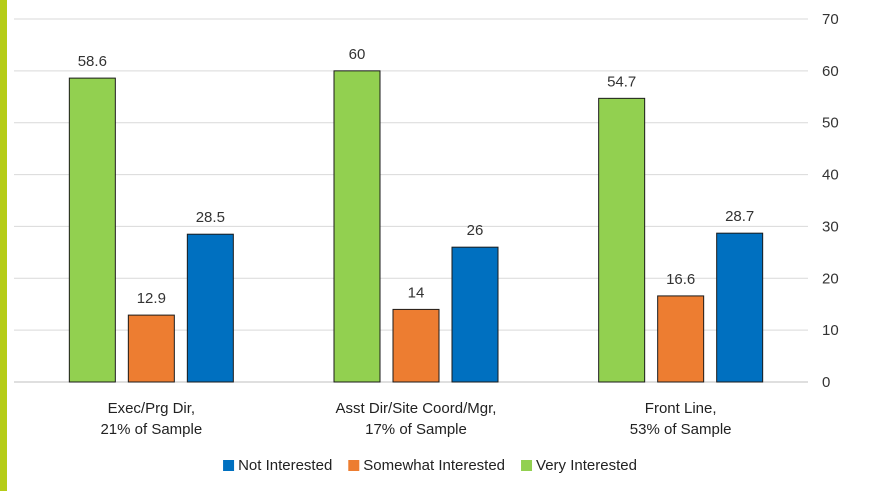 This screenshot has width=870, height=496. Describe the element at coordinates (680, 279) in the screenshot. I see `data-label: 16.6` at that location.